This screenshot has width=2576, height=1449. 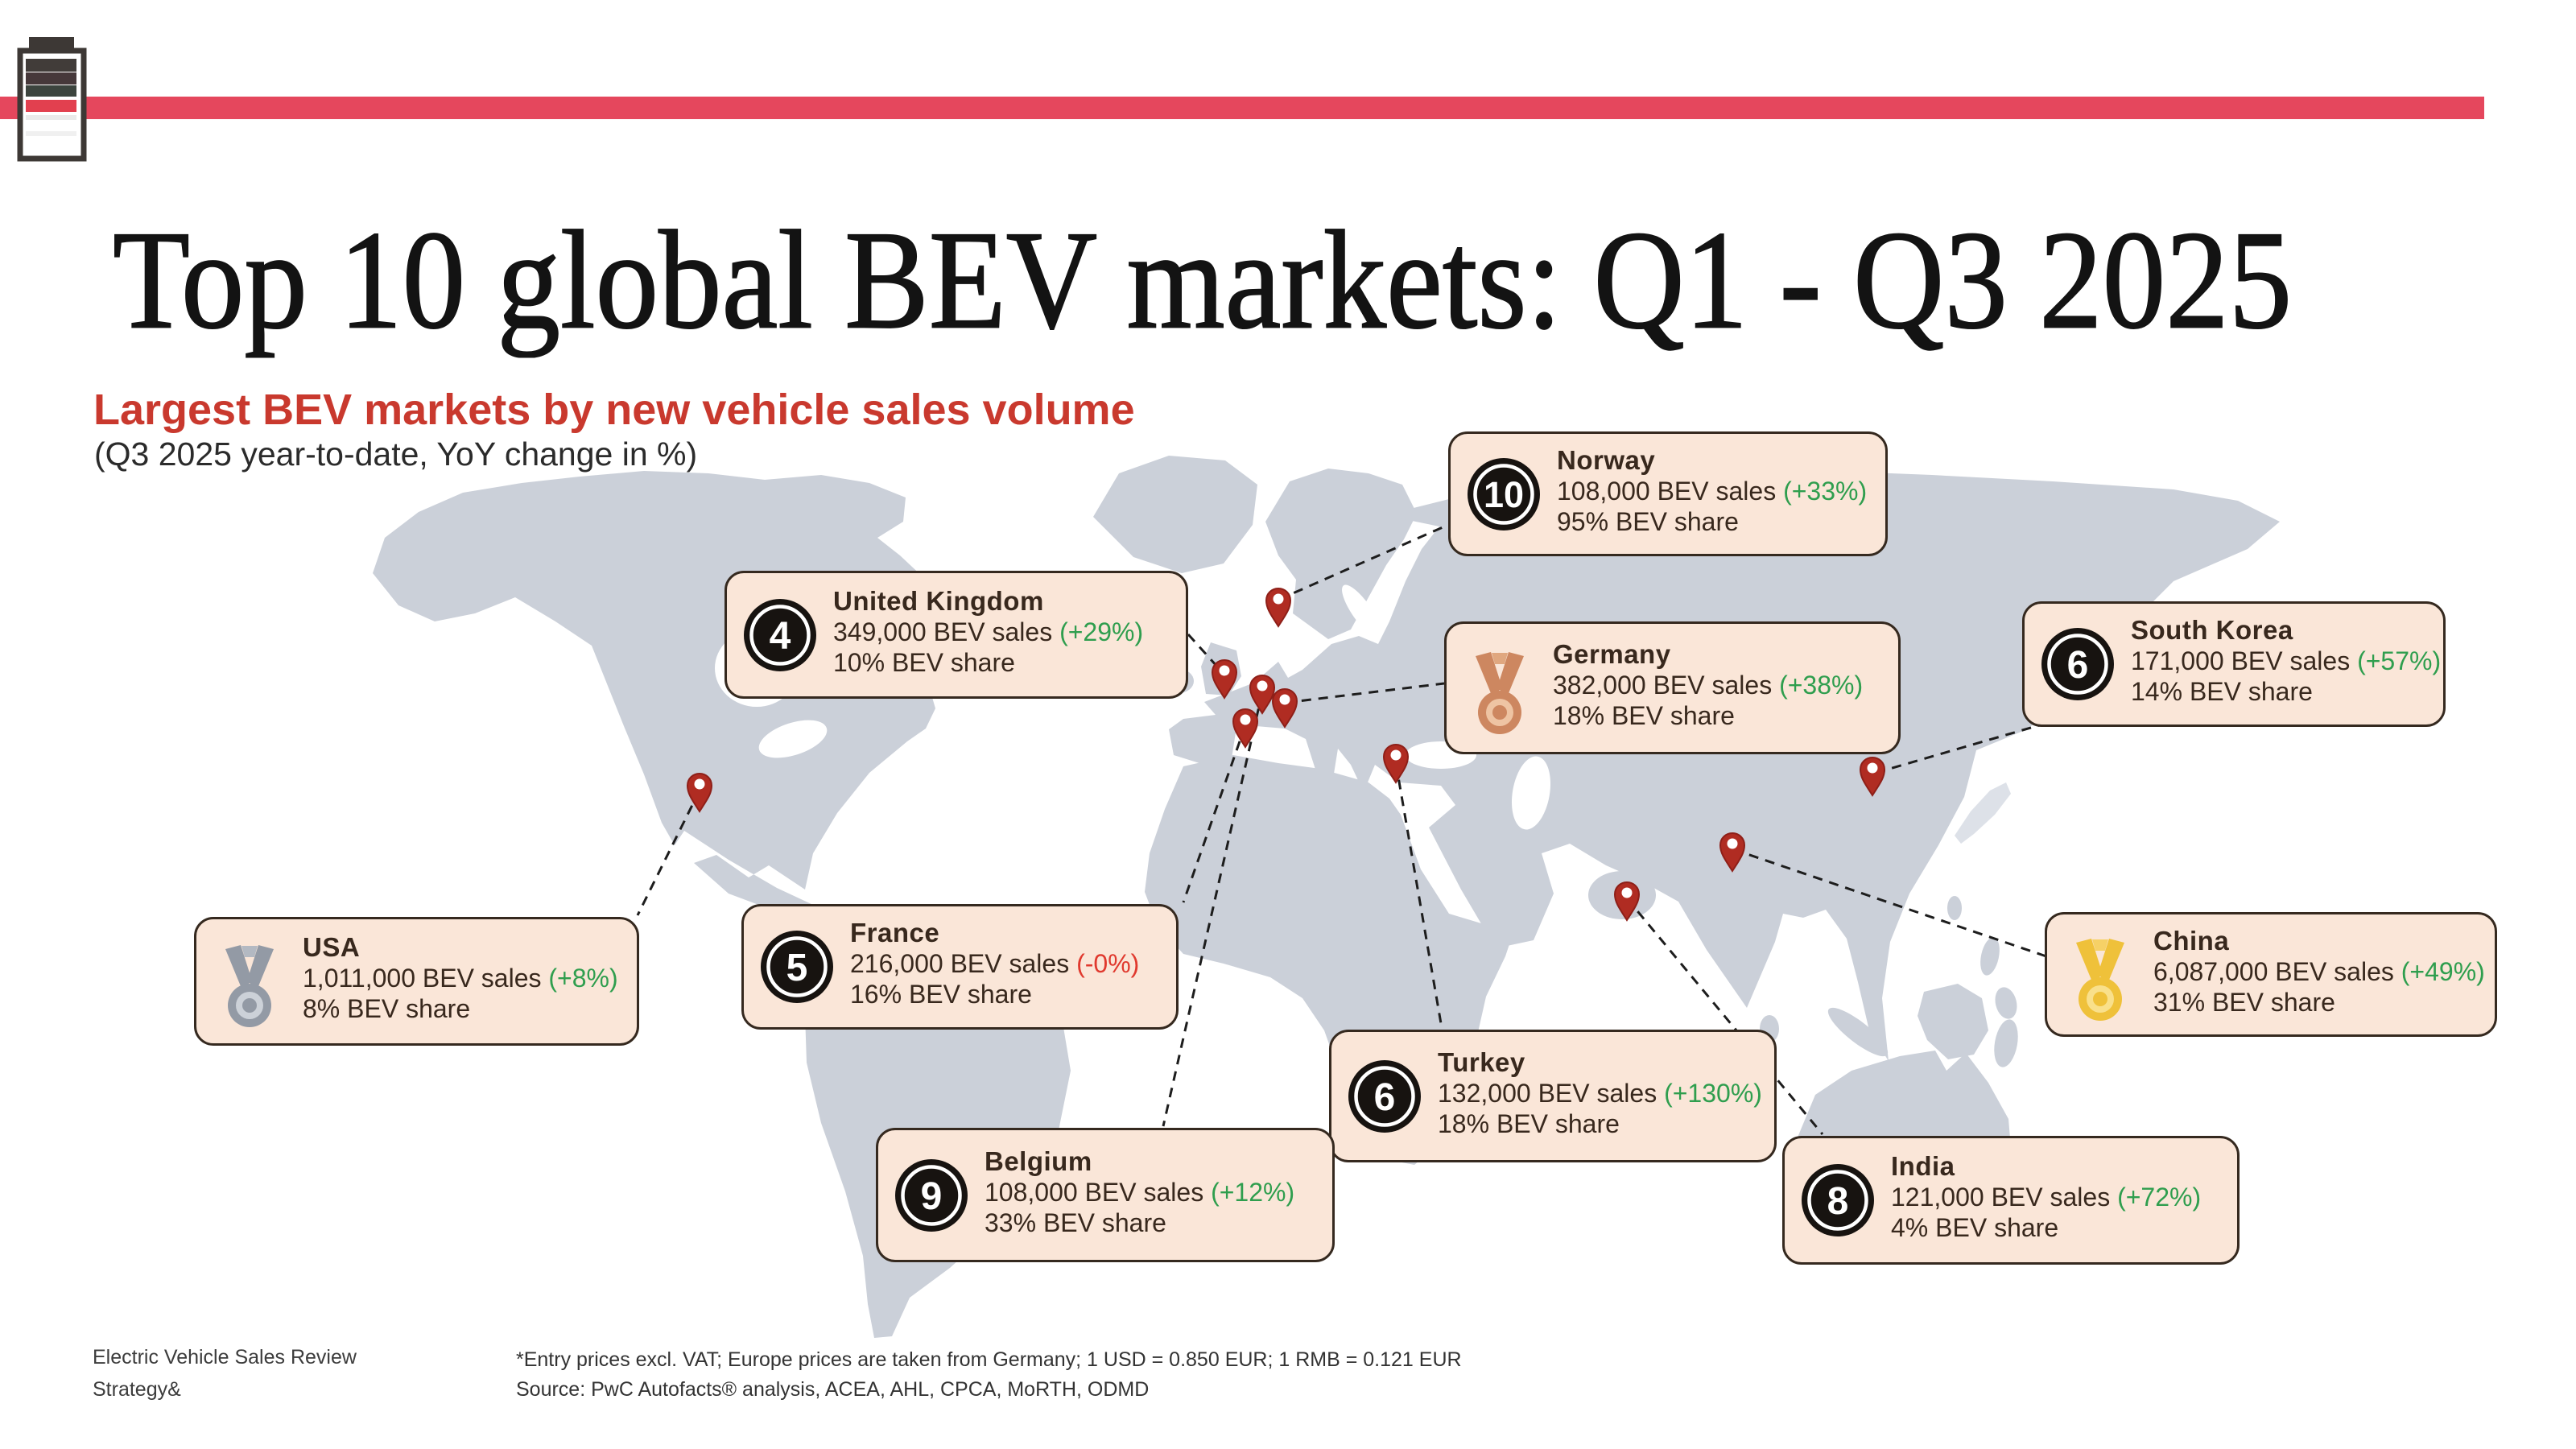 I want to click on svg-text: 10, so click(x=1504, y=494).